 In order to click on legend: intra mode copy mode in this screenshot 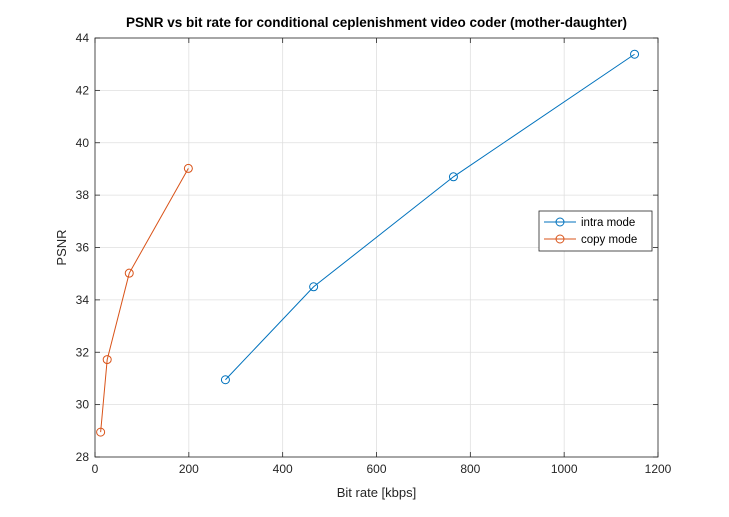, I will do `click(595, 231)`.